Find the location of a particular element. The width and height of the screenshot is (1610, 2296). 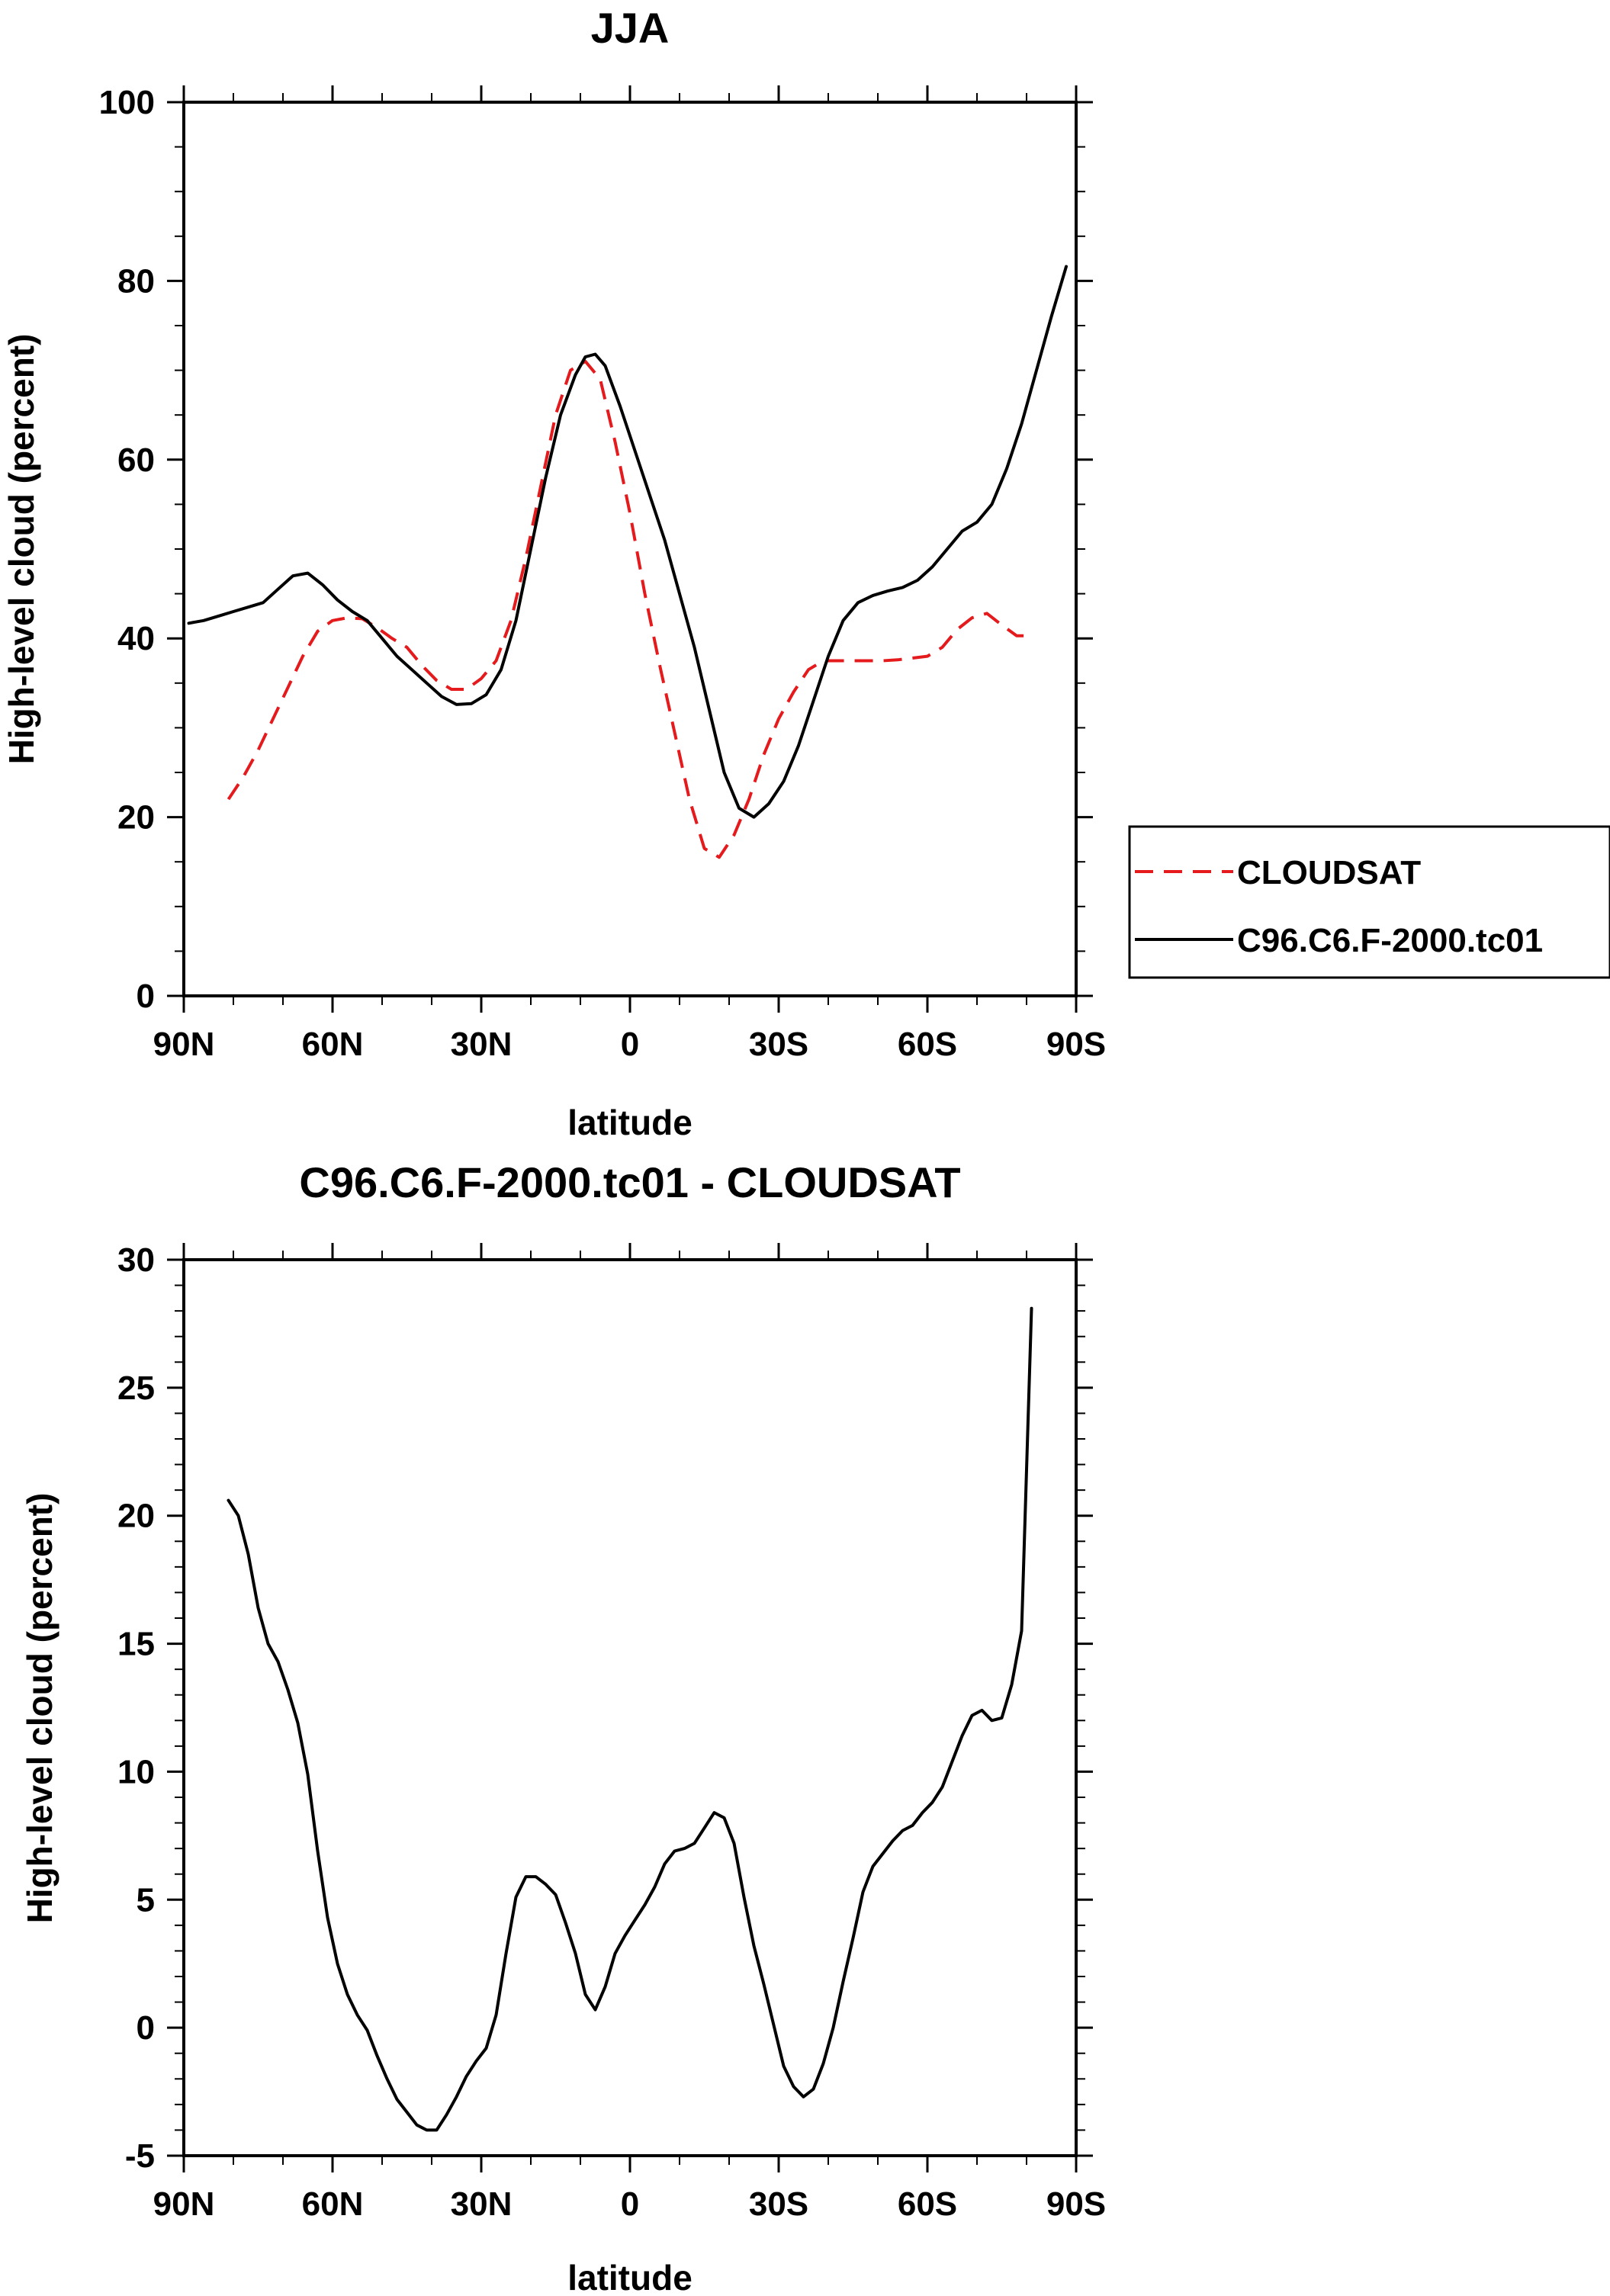

legend-label-model: C96.C6.F-2000.tc01 is located at coordinates (1390, 940).